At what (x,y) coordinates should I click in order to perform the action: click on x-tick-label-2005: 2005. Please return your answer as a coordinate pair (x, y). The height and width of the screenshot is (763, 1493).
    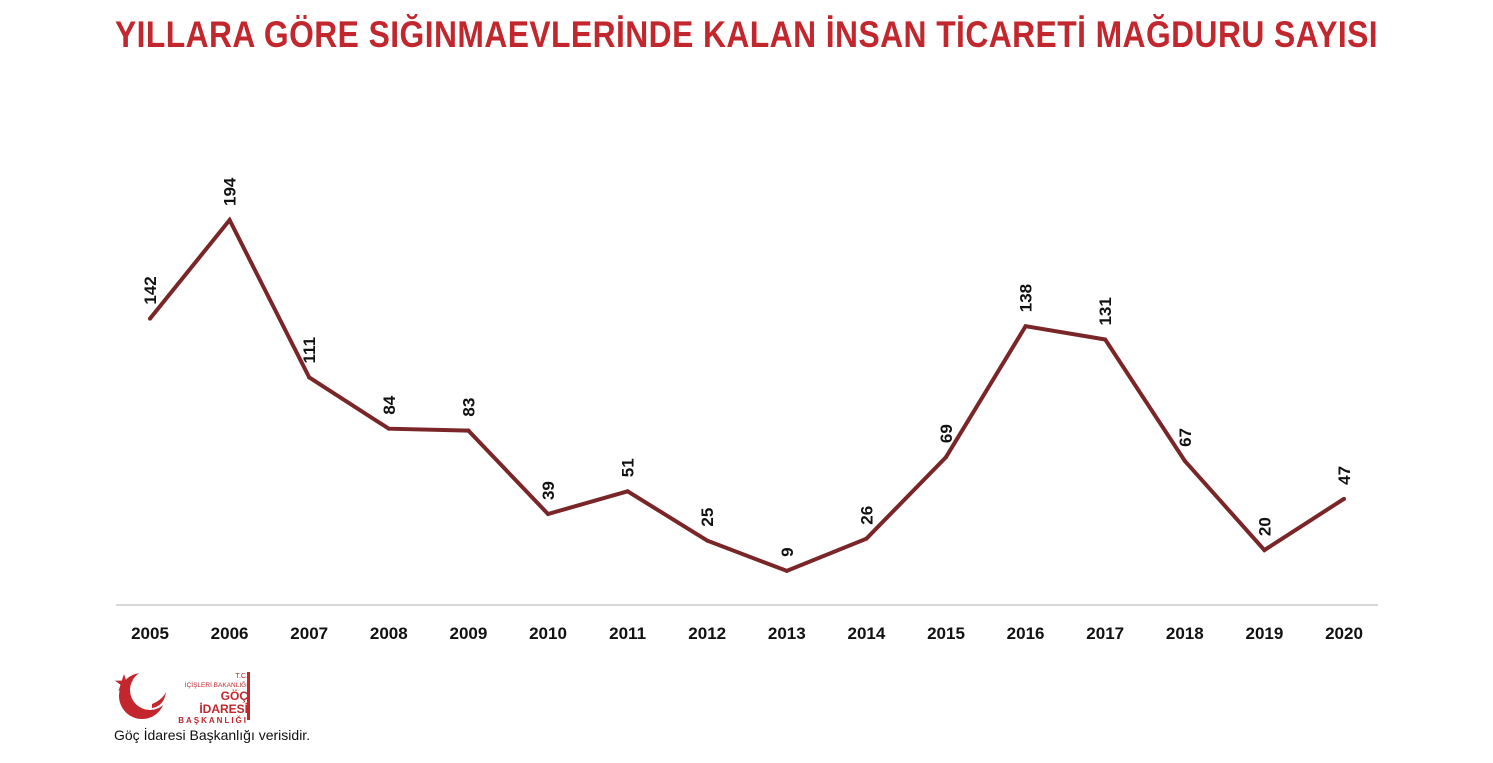
    Looking at the image, I should click on (150, 633).